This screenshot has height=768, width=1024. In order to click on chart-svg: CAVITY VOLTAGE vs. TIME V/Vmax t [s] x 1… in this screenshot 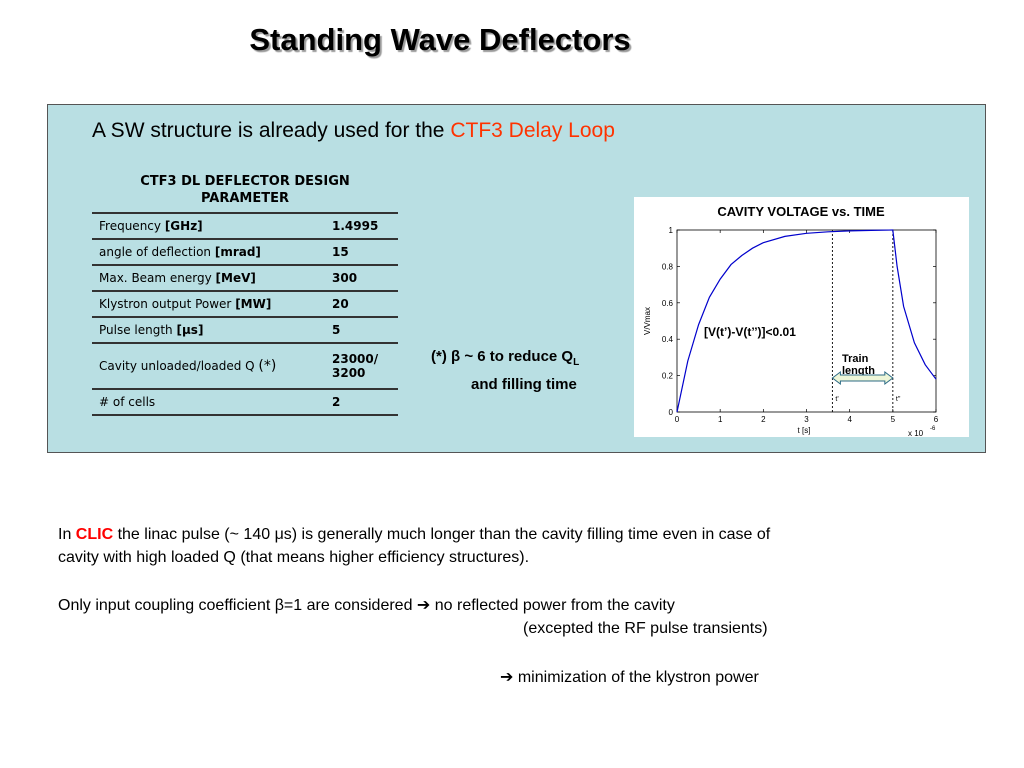, I will do `click(791, 320)`.